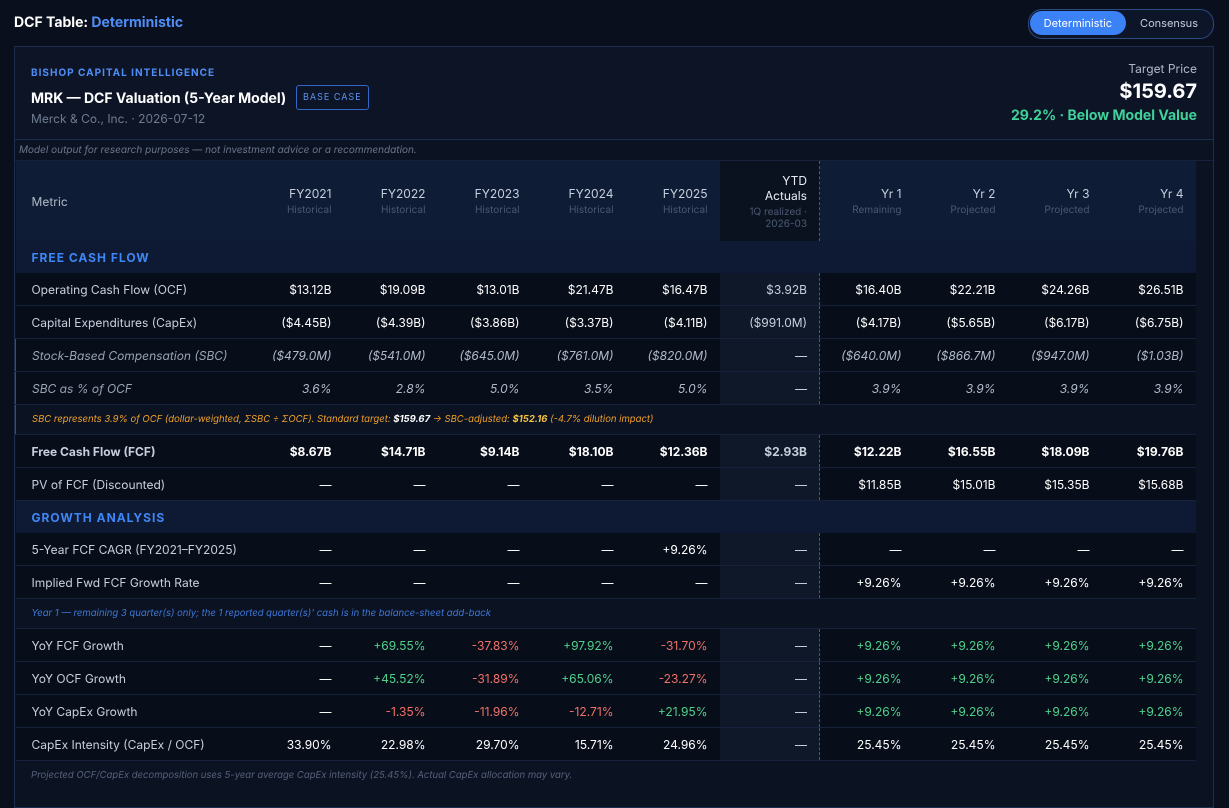  I want to click on metric-header: Metric, so click(132, 201).